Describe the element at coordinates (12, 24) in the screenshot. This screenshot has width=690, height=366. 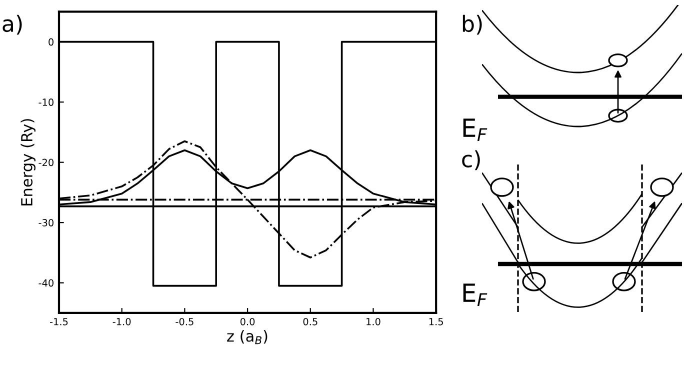
I see `text: a)` at that location.